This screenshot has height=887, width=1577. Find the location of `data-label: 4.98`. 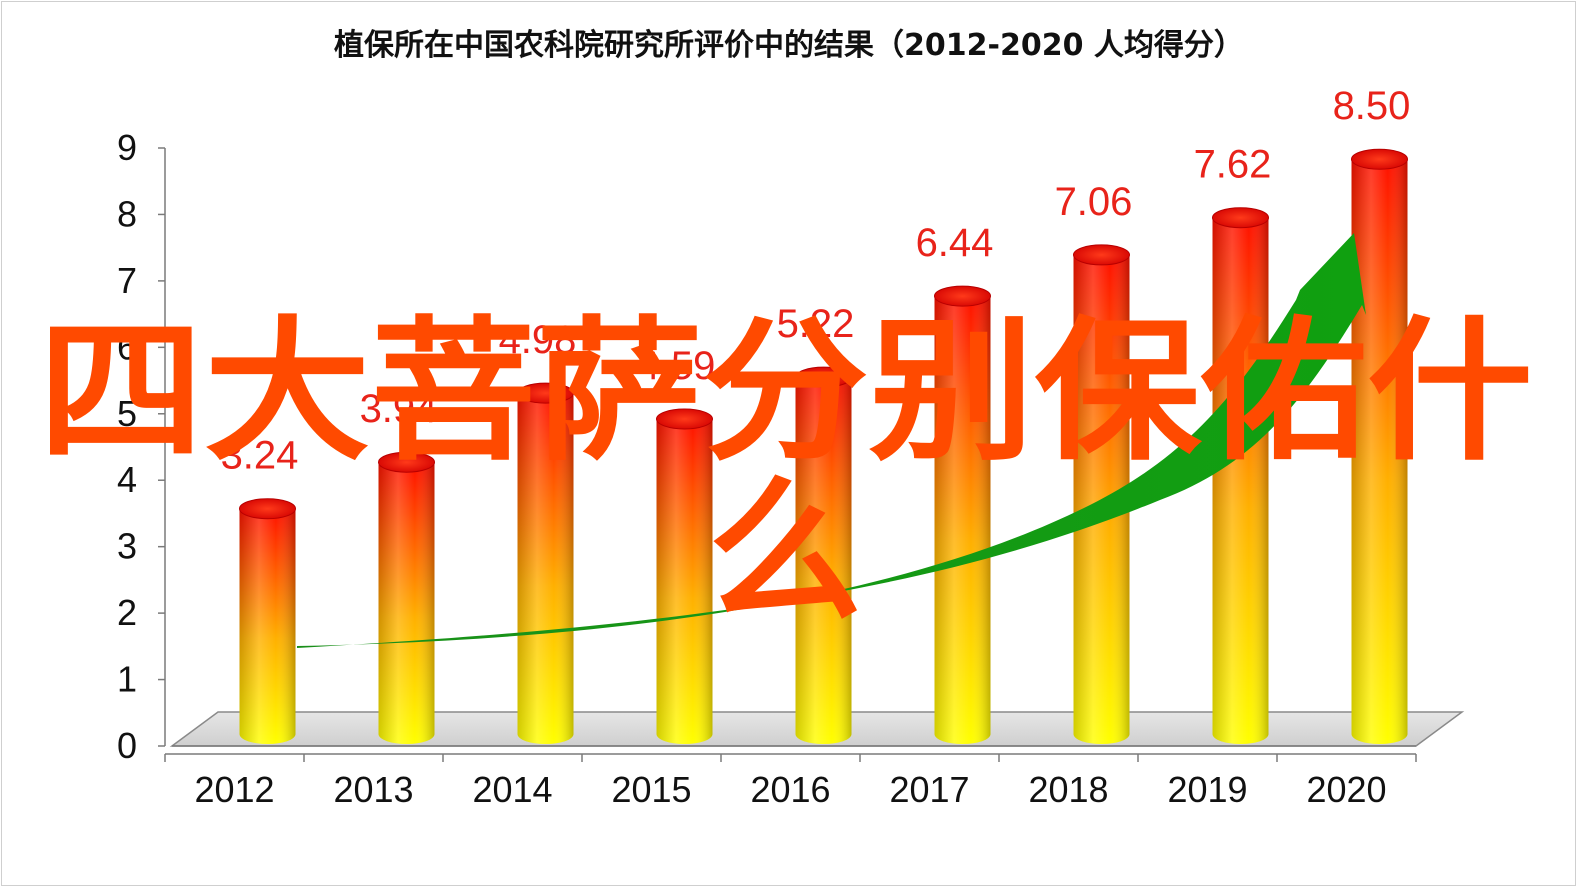

data-label: 4.98 is located at coordinates (538, 340).